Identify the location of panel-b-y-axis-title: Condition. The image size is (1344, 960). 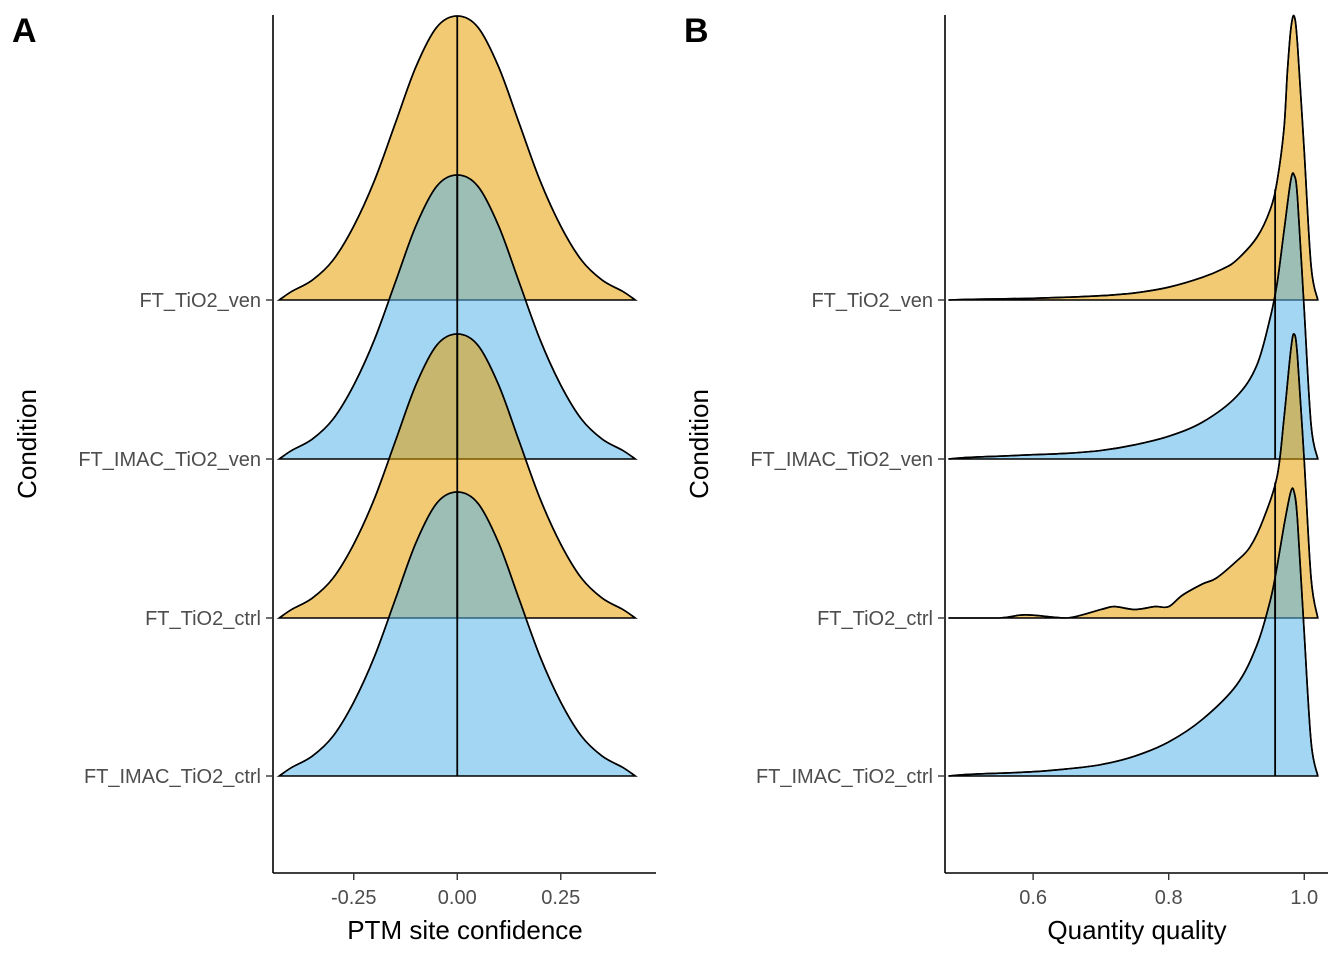
(699, 444).